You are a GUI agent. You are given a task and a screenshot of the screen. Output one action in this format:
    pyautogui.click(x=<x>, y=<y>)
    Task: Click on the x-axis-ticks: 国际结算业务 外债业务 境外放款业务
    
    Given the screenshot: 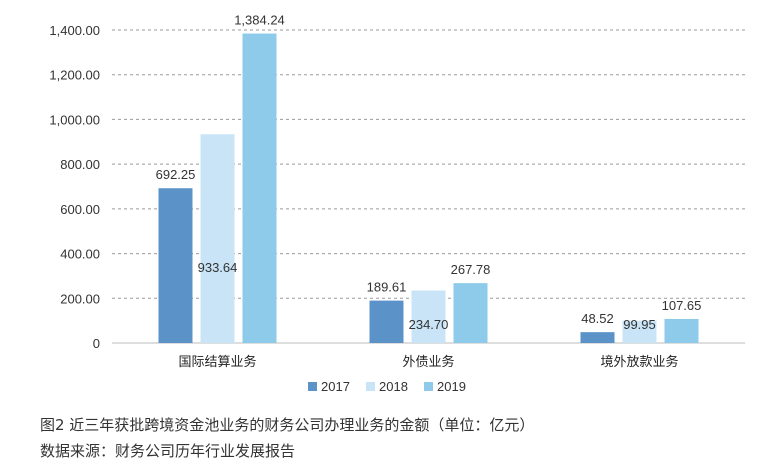 What is the action you would take?
    pyautogui.click(x=428, y=362)
    